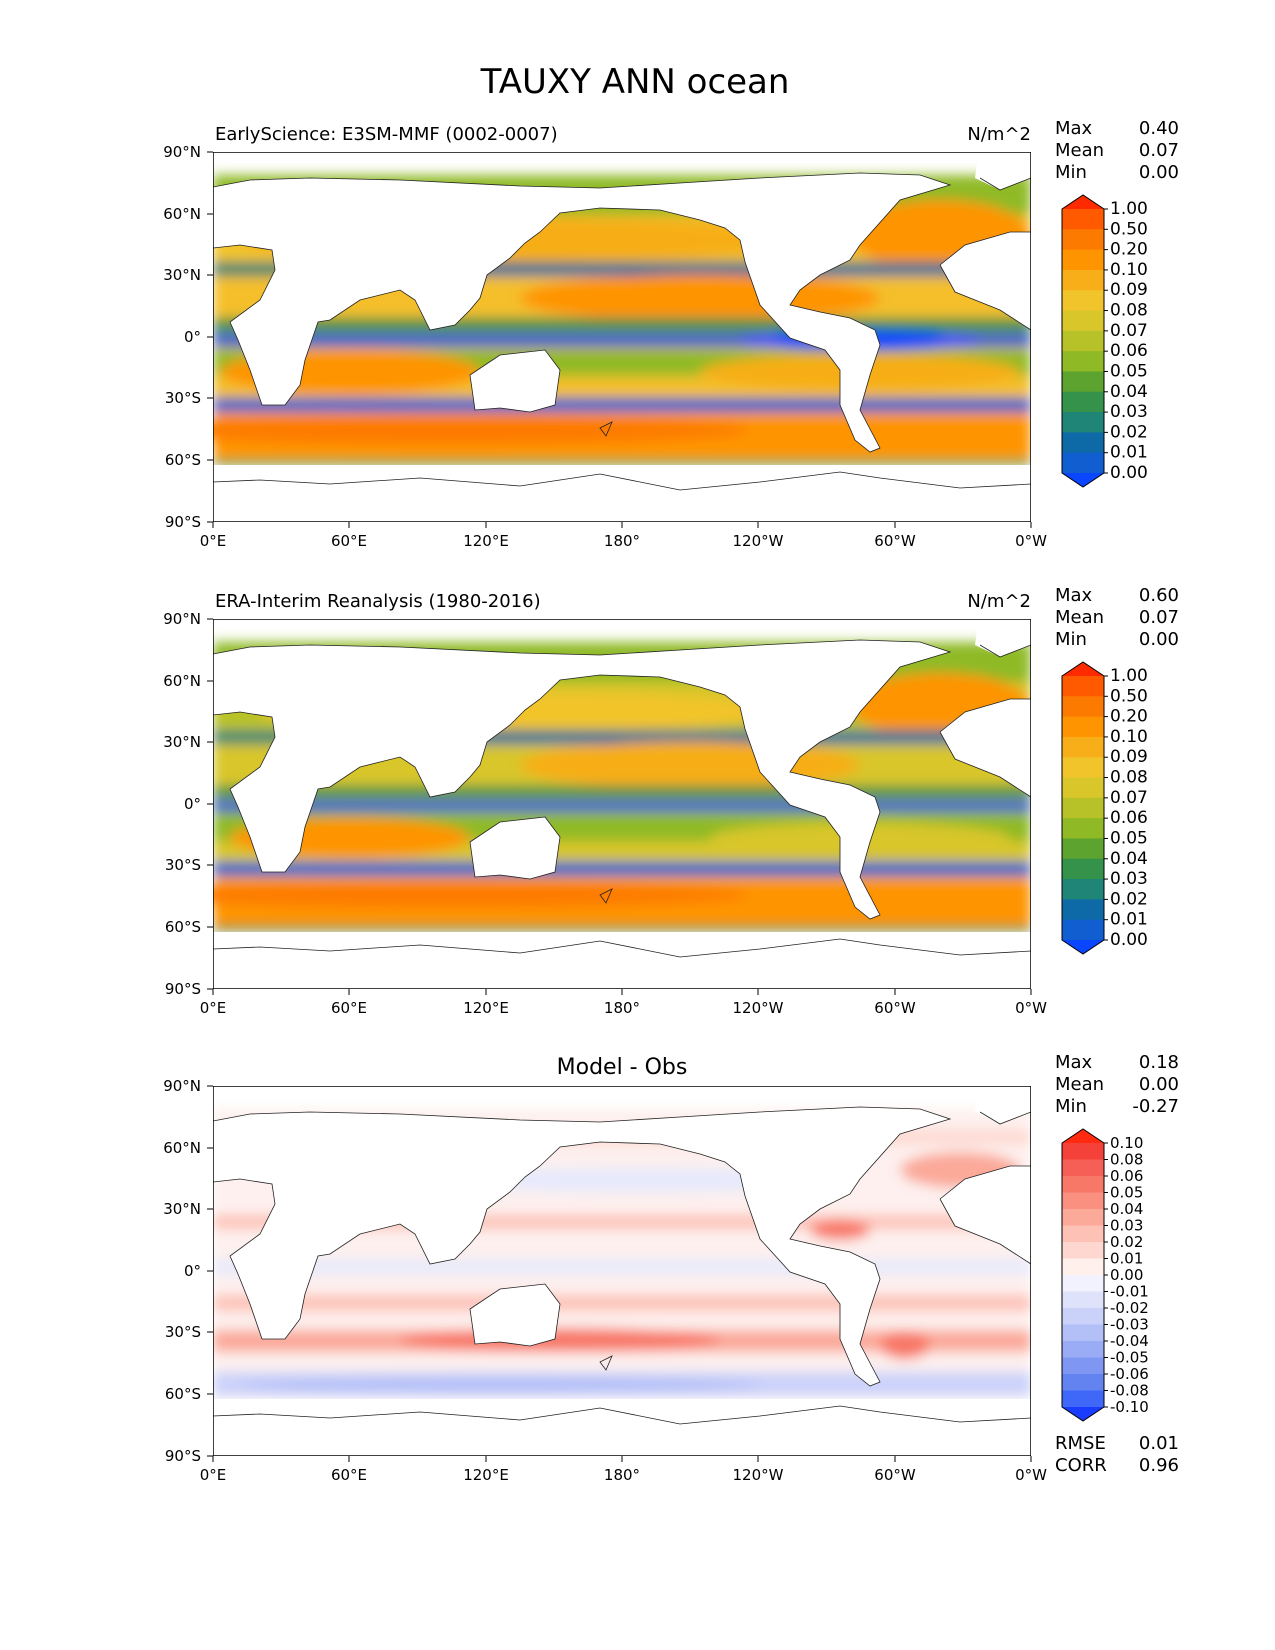 This screenshot has width=1275, height=1650. I want to click on y-axis: 90°N 60°N 30°N 0° 30°S 60°S 90°S, so click(188, 804).